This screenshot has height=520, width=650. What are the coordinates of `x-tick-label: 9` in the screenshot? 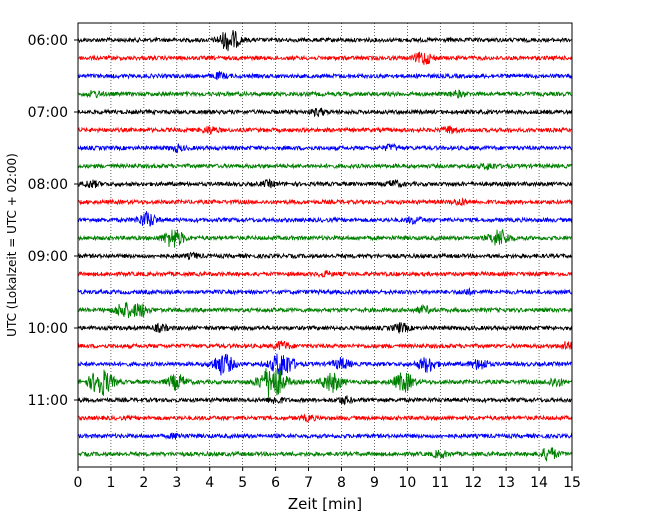 It's located at (374, 483).